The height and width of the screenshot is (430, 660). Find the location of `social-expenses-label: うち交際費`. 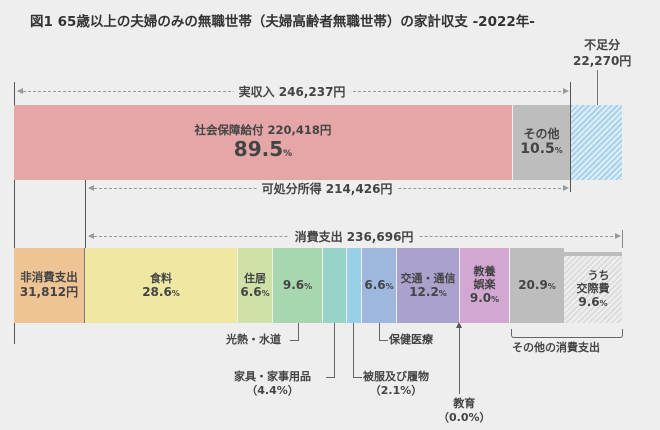

social-expenses-label: うち交際費 is located at coordinates (593, 282).